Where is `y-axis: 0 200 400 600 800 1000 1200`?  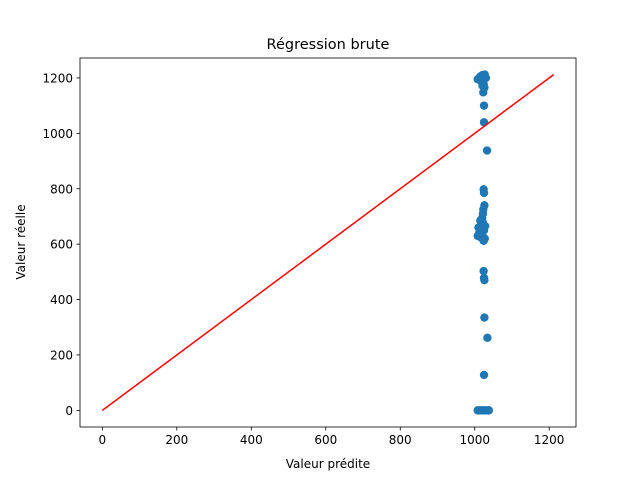 y-axis: 0 200 400 600 800 1000 1200 is located at coordinates (61, 244).